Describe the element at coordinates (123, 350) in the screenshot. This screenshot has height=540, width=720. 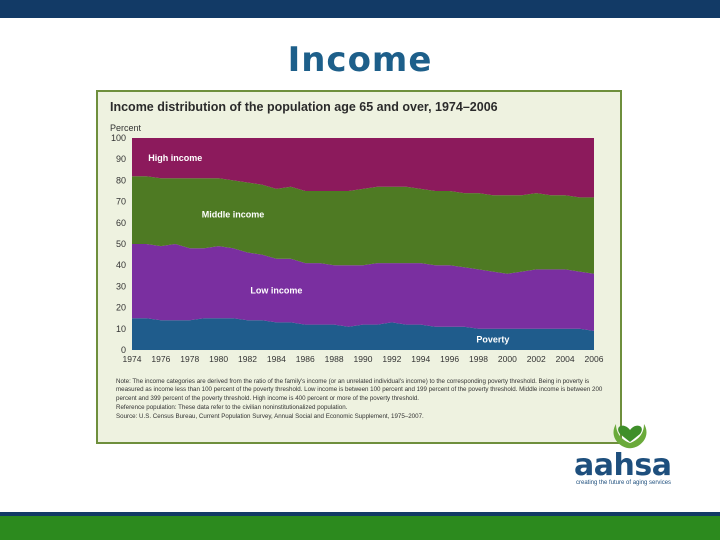
I see `y-tick-label: 0` at that location.